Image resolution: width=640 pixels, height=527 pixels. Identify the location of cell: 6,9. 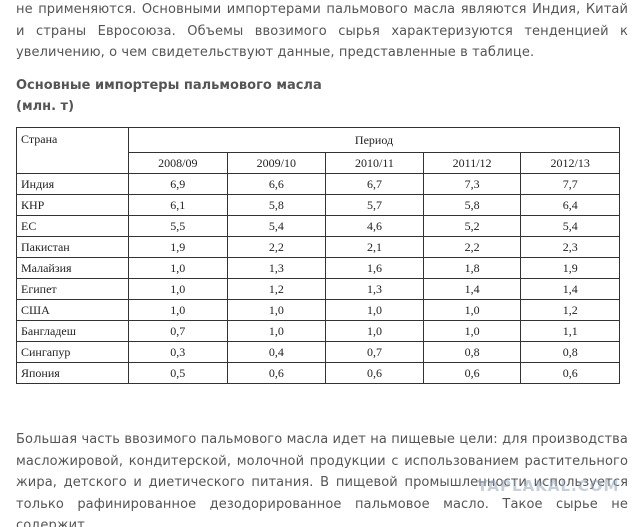
(178, 184).